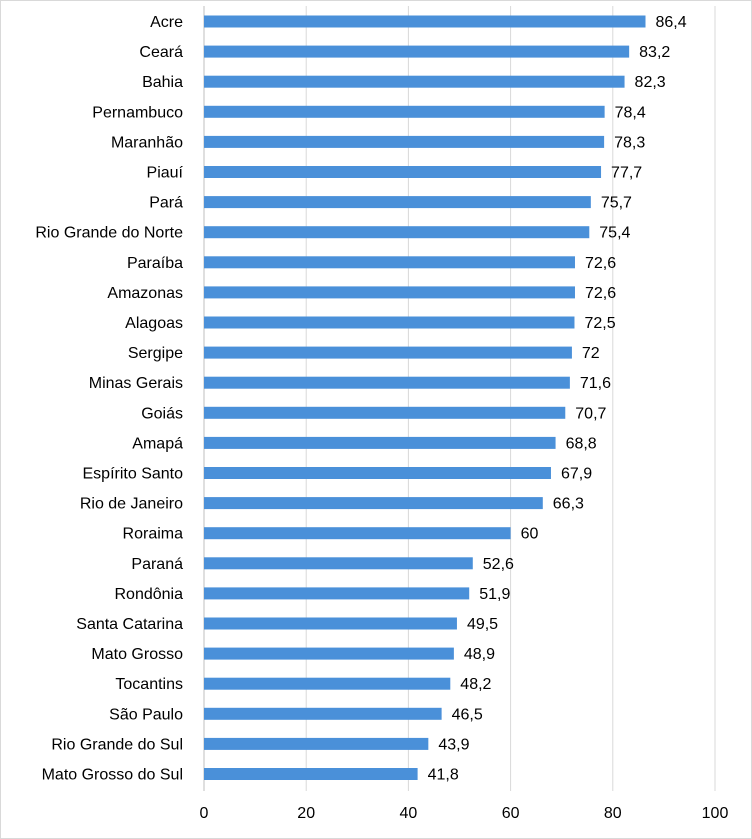 The width and height of the screenshot is (752, 839). What do you see at coordinates (154, 323) in the screenshot?
I see `category-label: Alagoas` at bounding box center [154, 323].